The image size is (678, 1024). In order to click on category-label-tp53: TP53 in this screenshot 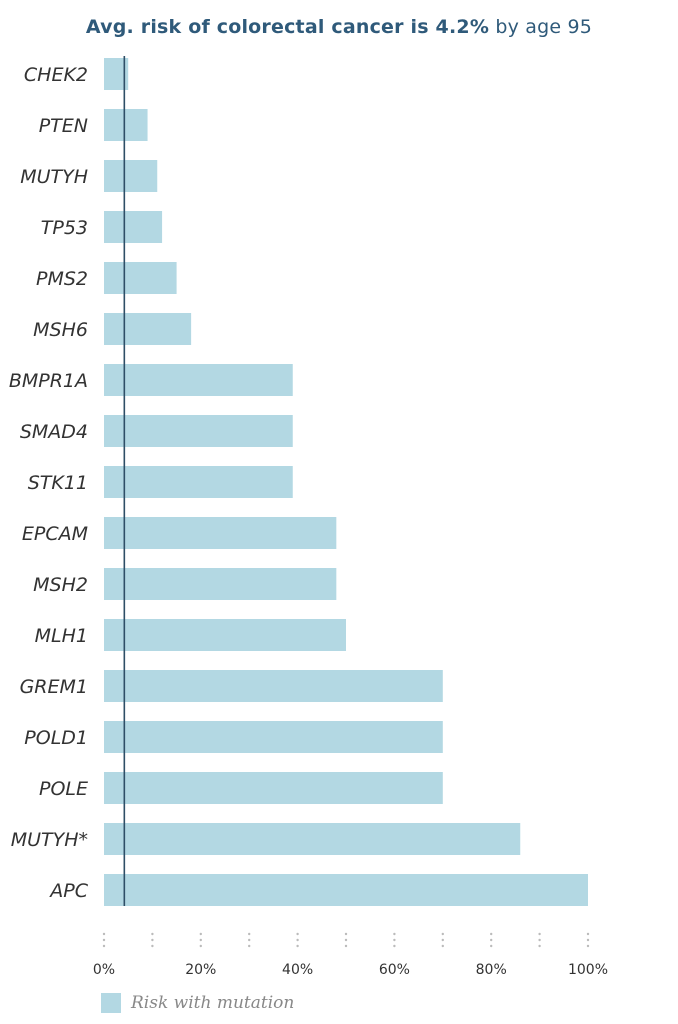, I will do `click(64, 228)`.